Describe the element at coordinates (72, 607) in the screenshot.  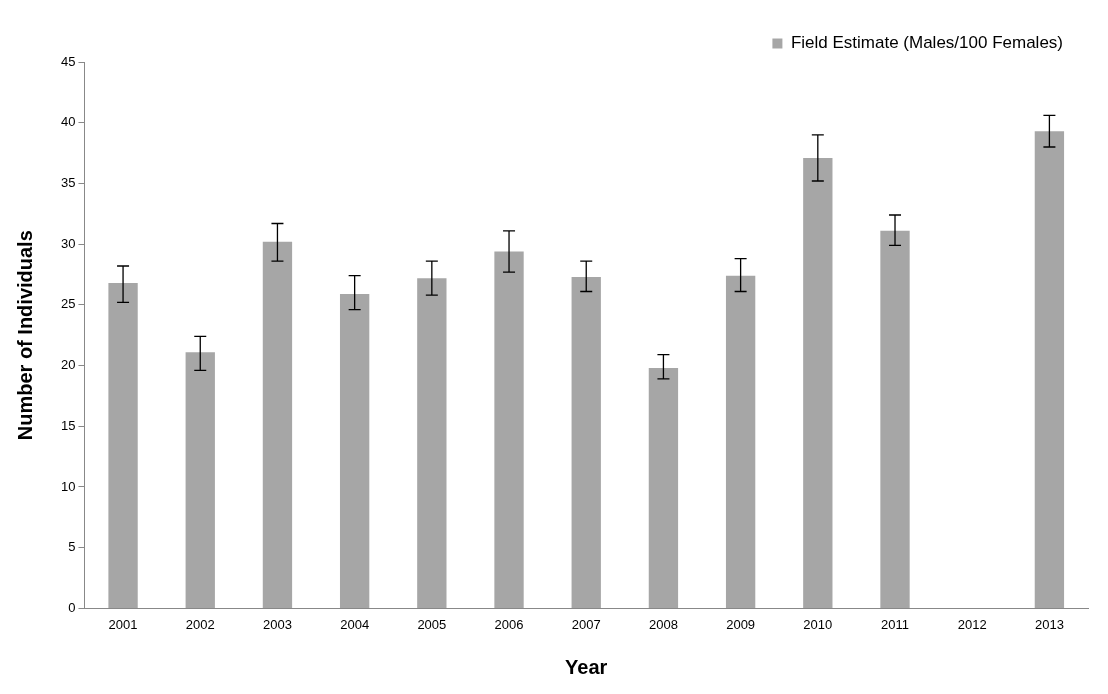
I see `y-tick-label: 0` at that location.